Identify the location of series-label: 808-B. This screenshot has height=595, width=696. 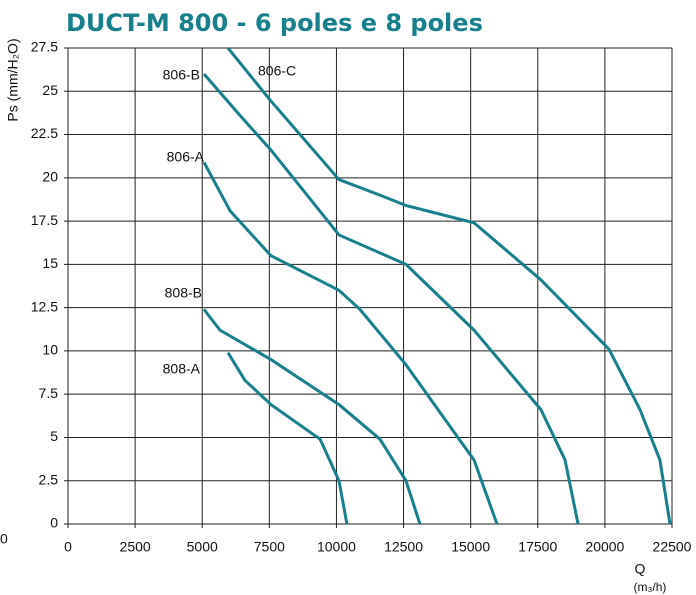
(183, 293).